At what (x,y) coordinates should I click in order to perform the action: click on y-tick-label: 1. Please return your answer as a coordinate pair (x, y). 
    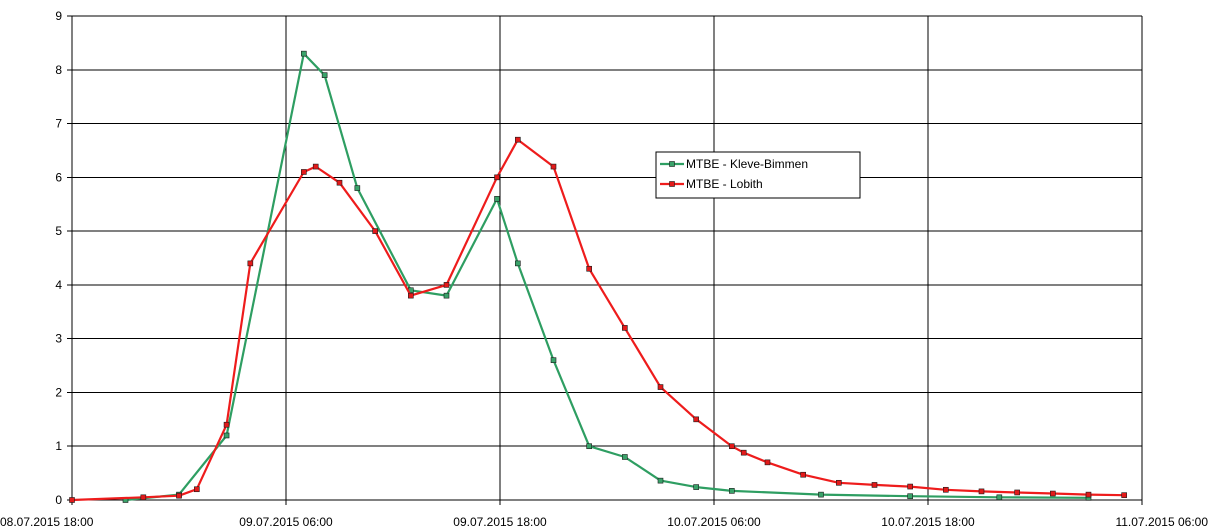
    Looking at the image, I should click on (58, 446).